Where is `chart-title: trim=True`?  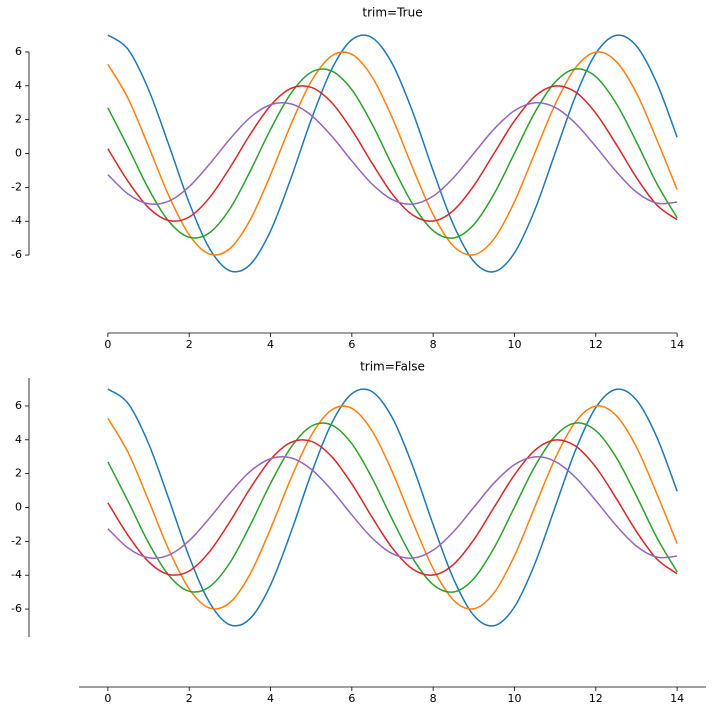
chart-title: trim=True is located at coordinates (392, 13).